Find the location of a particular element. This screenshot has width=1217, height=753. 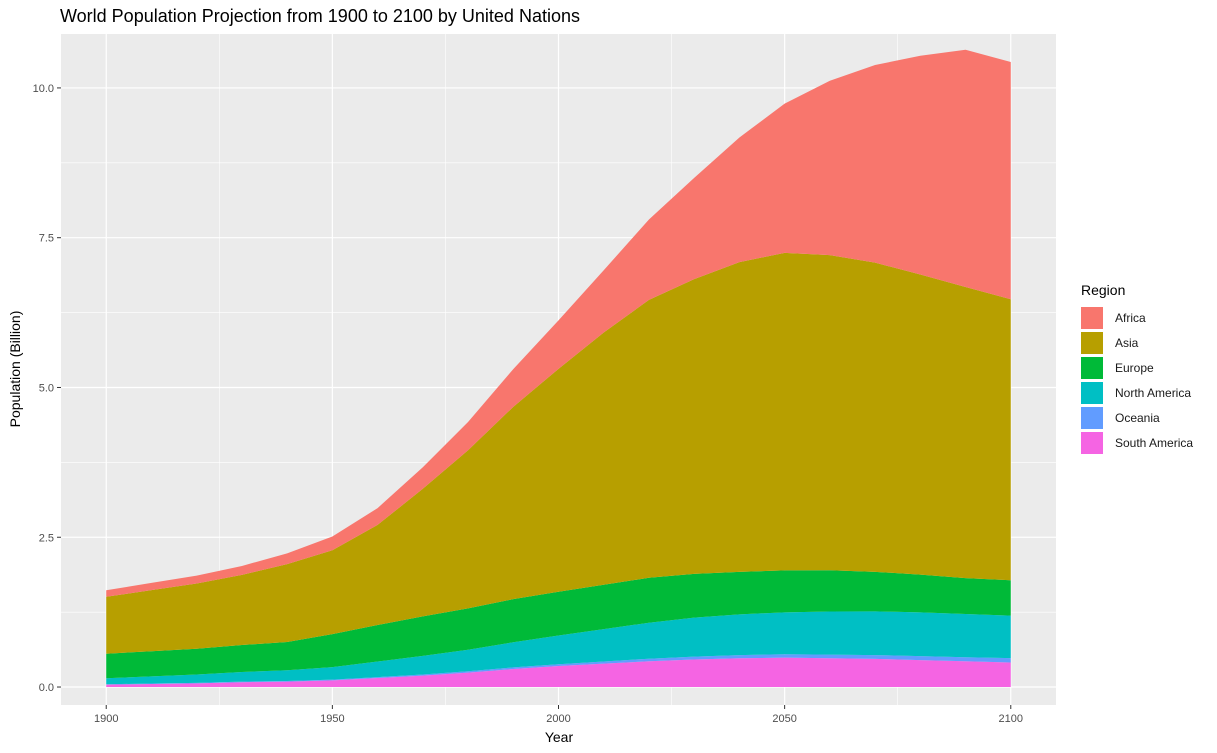

y-tick-label: 2.5 is located at coordinates (46, 538).